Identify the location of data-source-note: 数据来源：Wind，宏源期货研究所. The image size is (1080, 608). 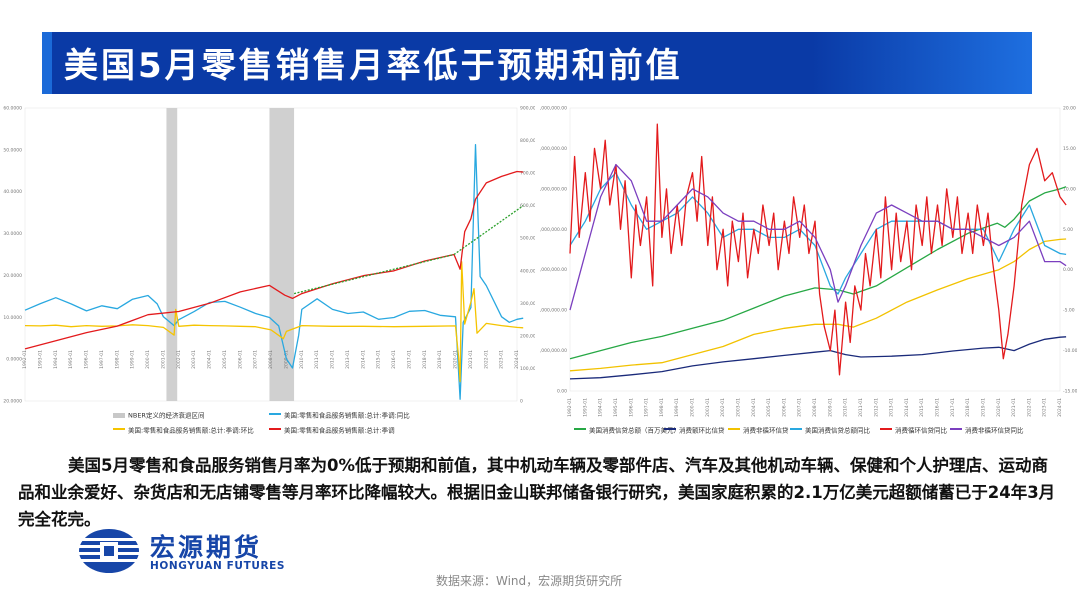
(529, 581).